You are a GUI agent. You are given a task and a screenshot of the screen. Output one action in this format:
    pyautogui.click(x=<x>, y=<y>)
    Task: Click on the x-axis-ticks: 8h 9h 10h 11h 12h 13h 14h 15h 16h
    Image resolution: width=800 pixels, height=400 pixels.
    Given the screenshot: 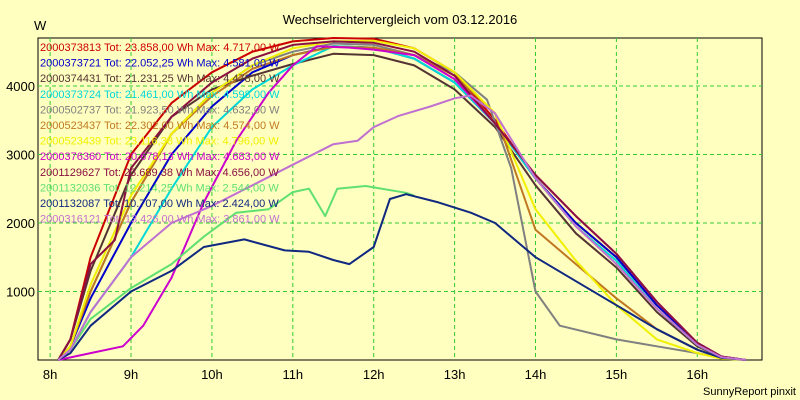 What is the action you would take?
    pyautogui.click(x=375, y=374)
    